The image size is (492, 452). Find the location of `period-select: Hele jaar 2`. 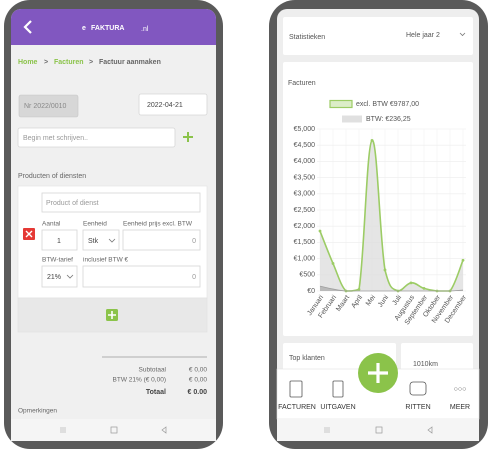

period-select: Hele jaar 2 is located at coordinates (423, 35).